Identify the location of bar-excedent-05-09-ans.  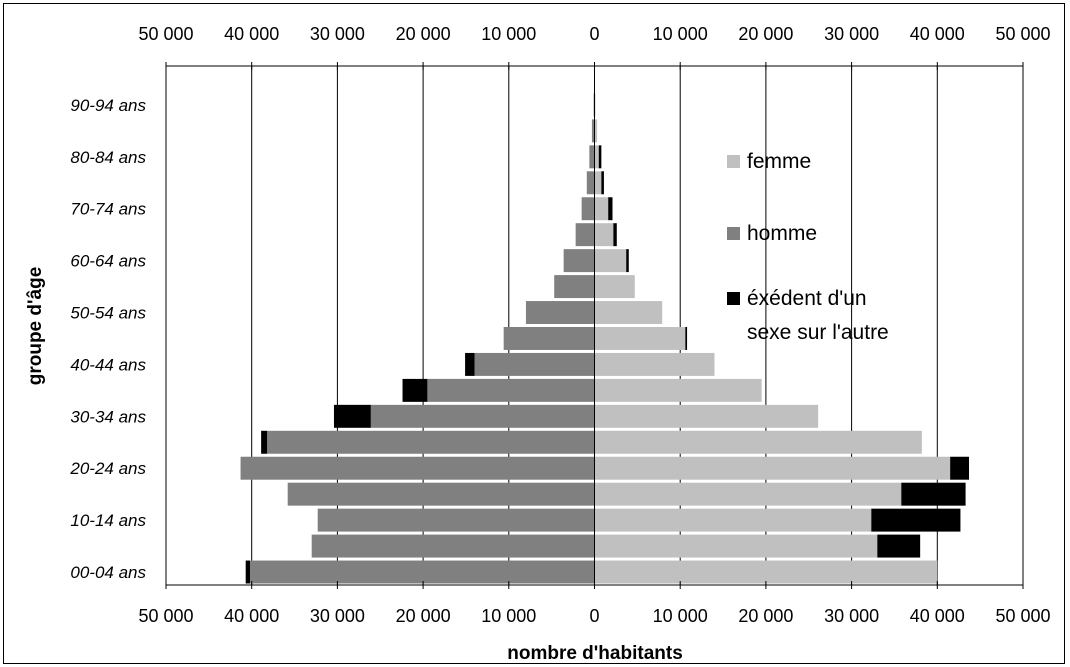
(899, 546).